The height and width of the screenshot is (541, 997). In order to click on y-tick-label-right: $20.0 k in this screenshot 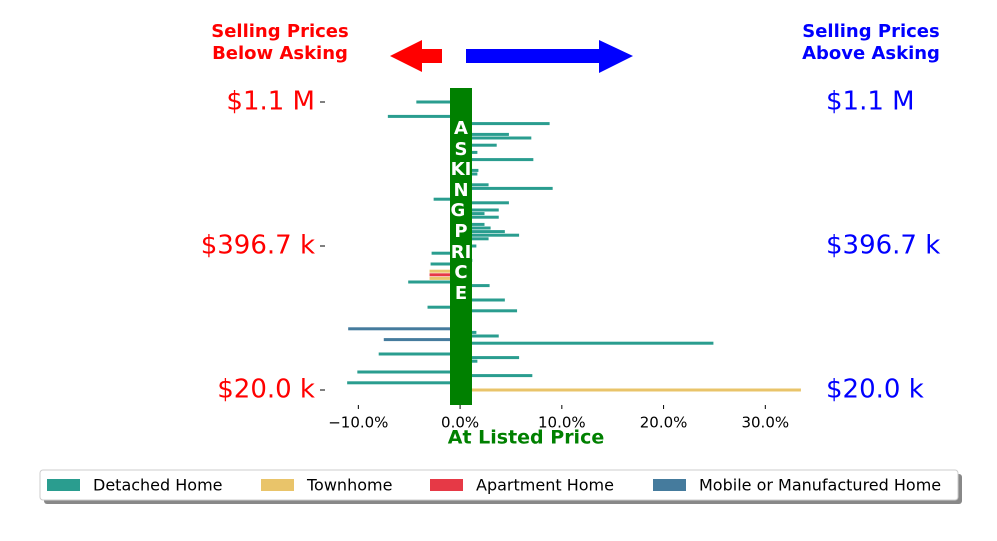, I will do `click(875, 390)`.